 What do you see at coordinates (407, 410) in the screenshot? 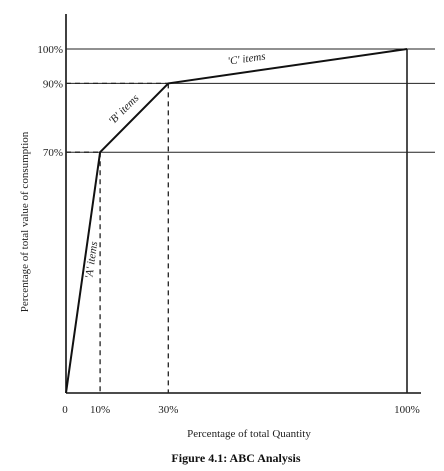
I see `x-tick-label-100: 100%` at bounding box center [407, 410].